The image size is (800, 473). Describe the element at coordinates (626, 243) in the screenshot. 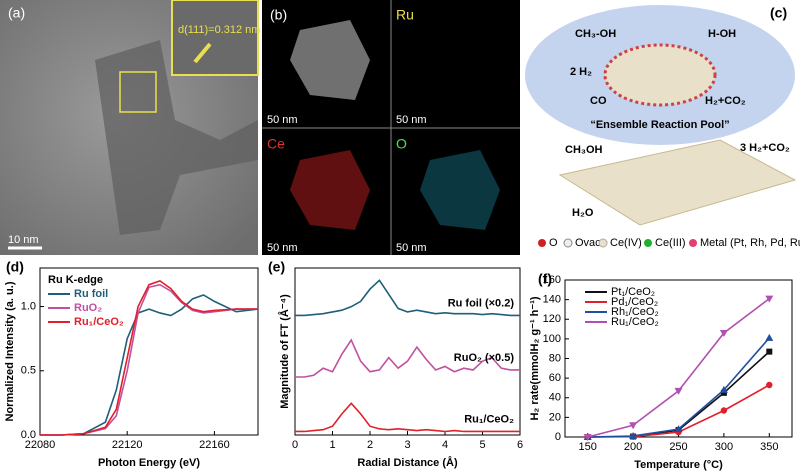

I see `legend-text: Ce(IV)` at that location.